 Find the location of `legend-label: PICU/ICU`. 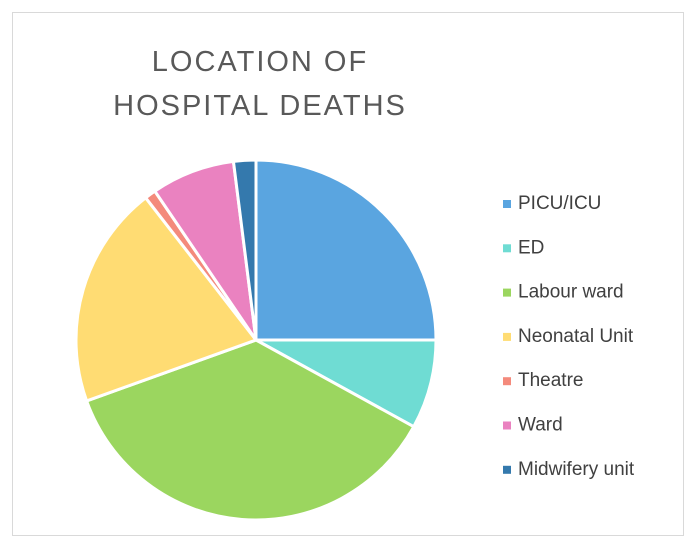

legend-label: PICU/ICU is located at coordinates (559, 203).